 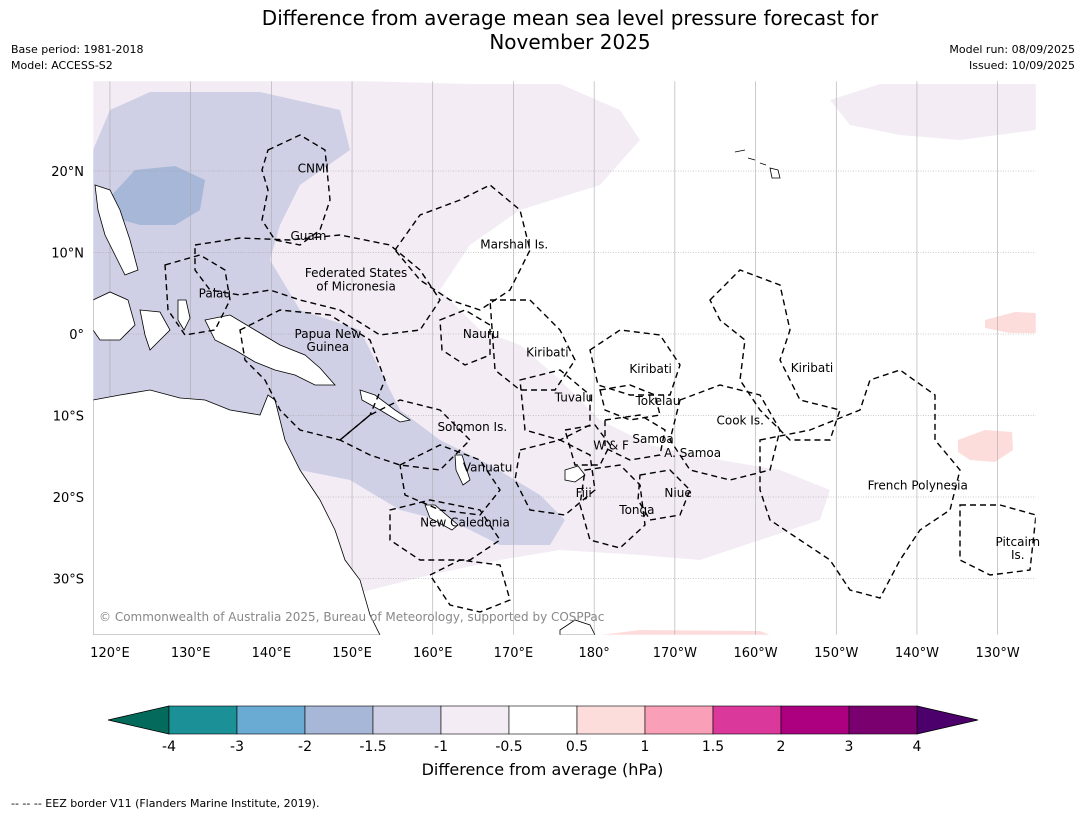 I want to click on colorbar-label: Difference from average (hPa), so click(x=542, y=769).